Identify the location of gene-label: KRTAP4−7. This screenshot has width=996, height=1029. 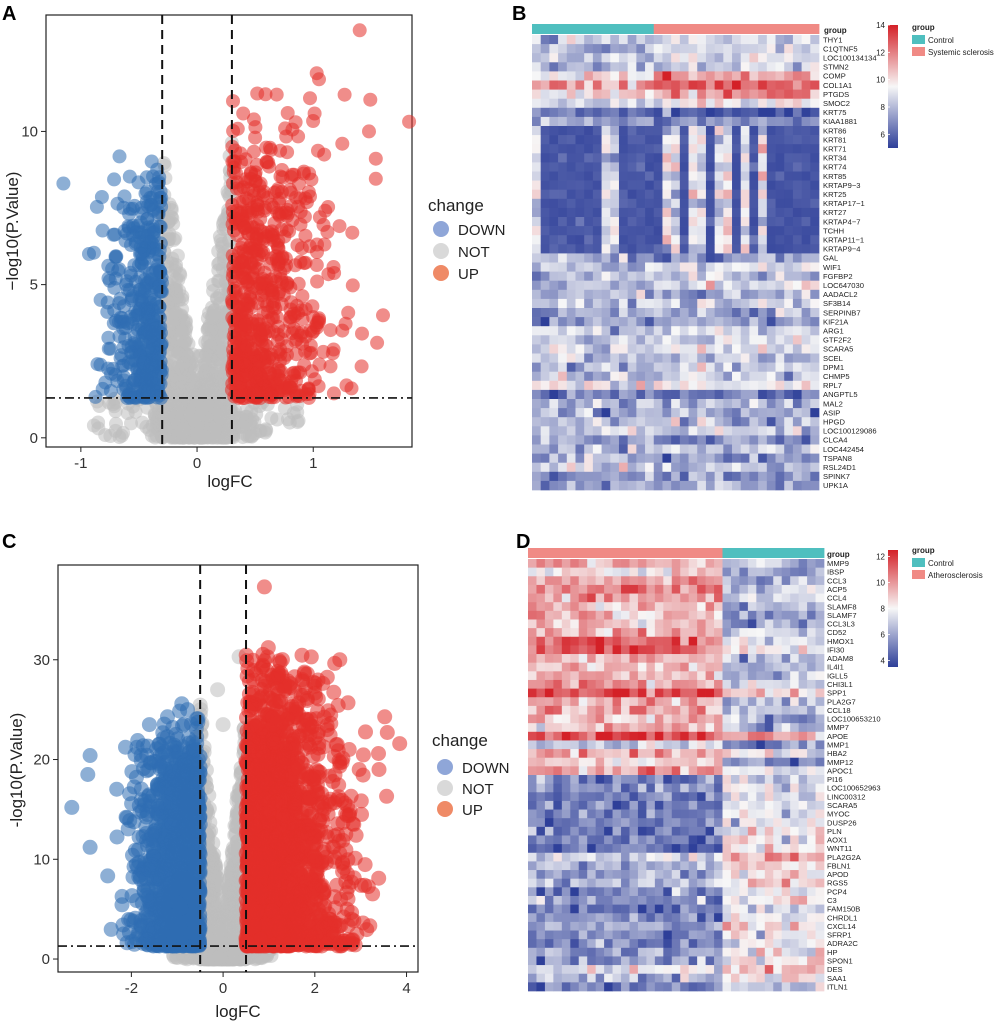
(842, 221).